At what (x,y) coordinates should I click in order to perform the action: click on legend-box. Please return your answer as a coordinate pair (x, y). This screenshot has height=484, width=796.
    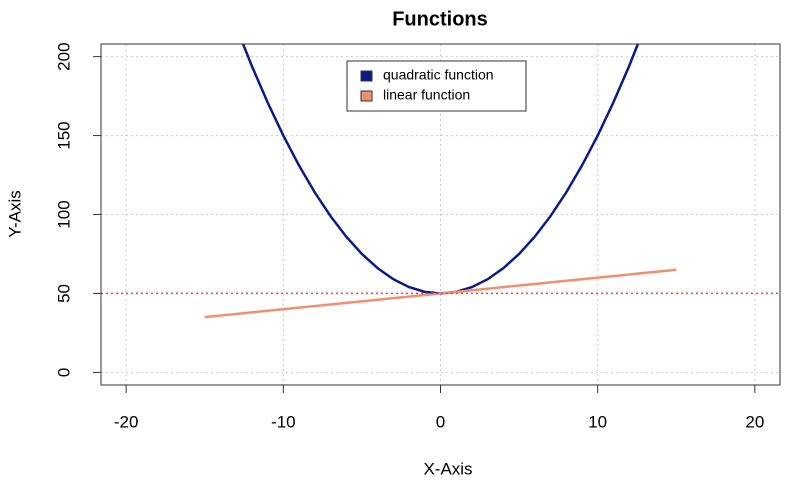
    Looking at the image, I should click on (436, 86).